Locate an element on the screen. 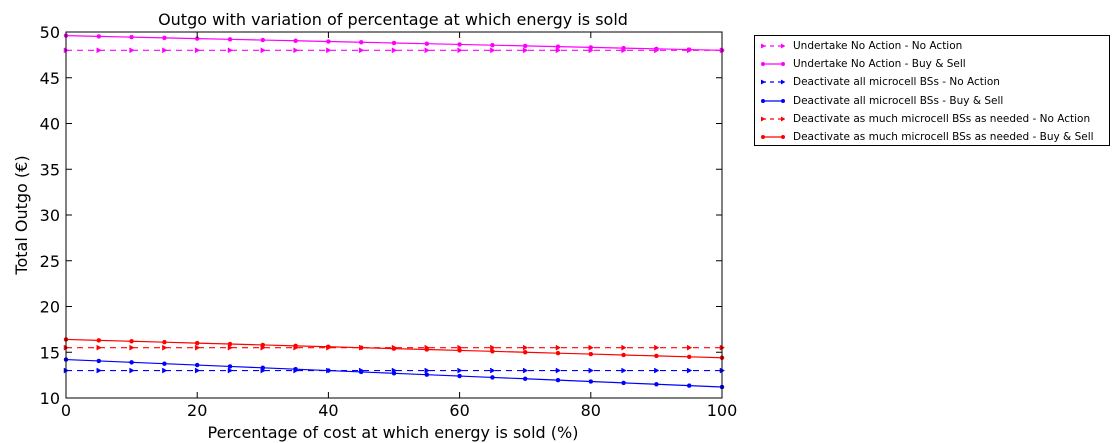 This screenshot has height=443, width=1115. y-tick-label: 45 is located at coordinates (50, 78).